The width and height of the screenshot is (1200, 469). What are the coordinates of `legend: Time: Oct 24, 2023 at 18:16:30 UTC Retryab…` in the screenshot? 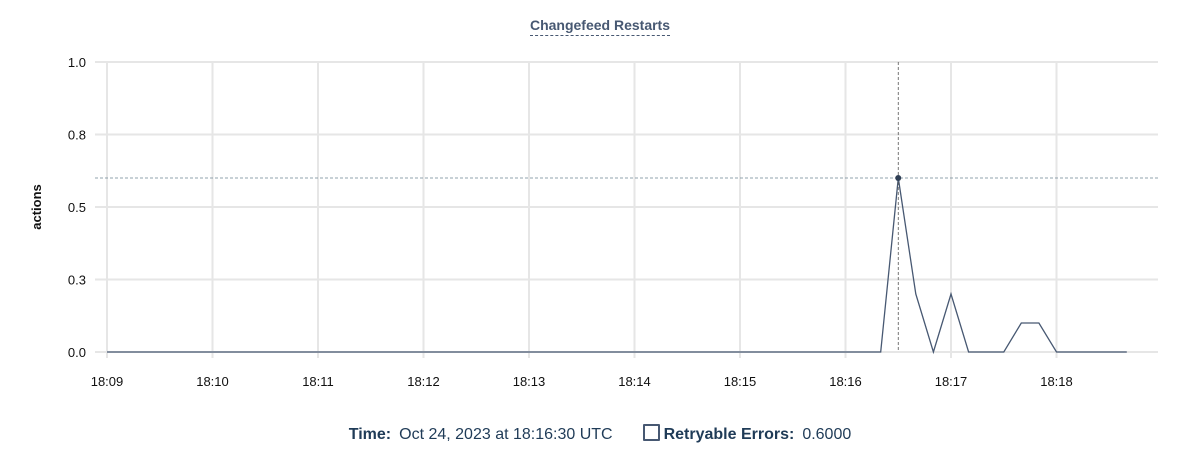 It's located at (600, 434).